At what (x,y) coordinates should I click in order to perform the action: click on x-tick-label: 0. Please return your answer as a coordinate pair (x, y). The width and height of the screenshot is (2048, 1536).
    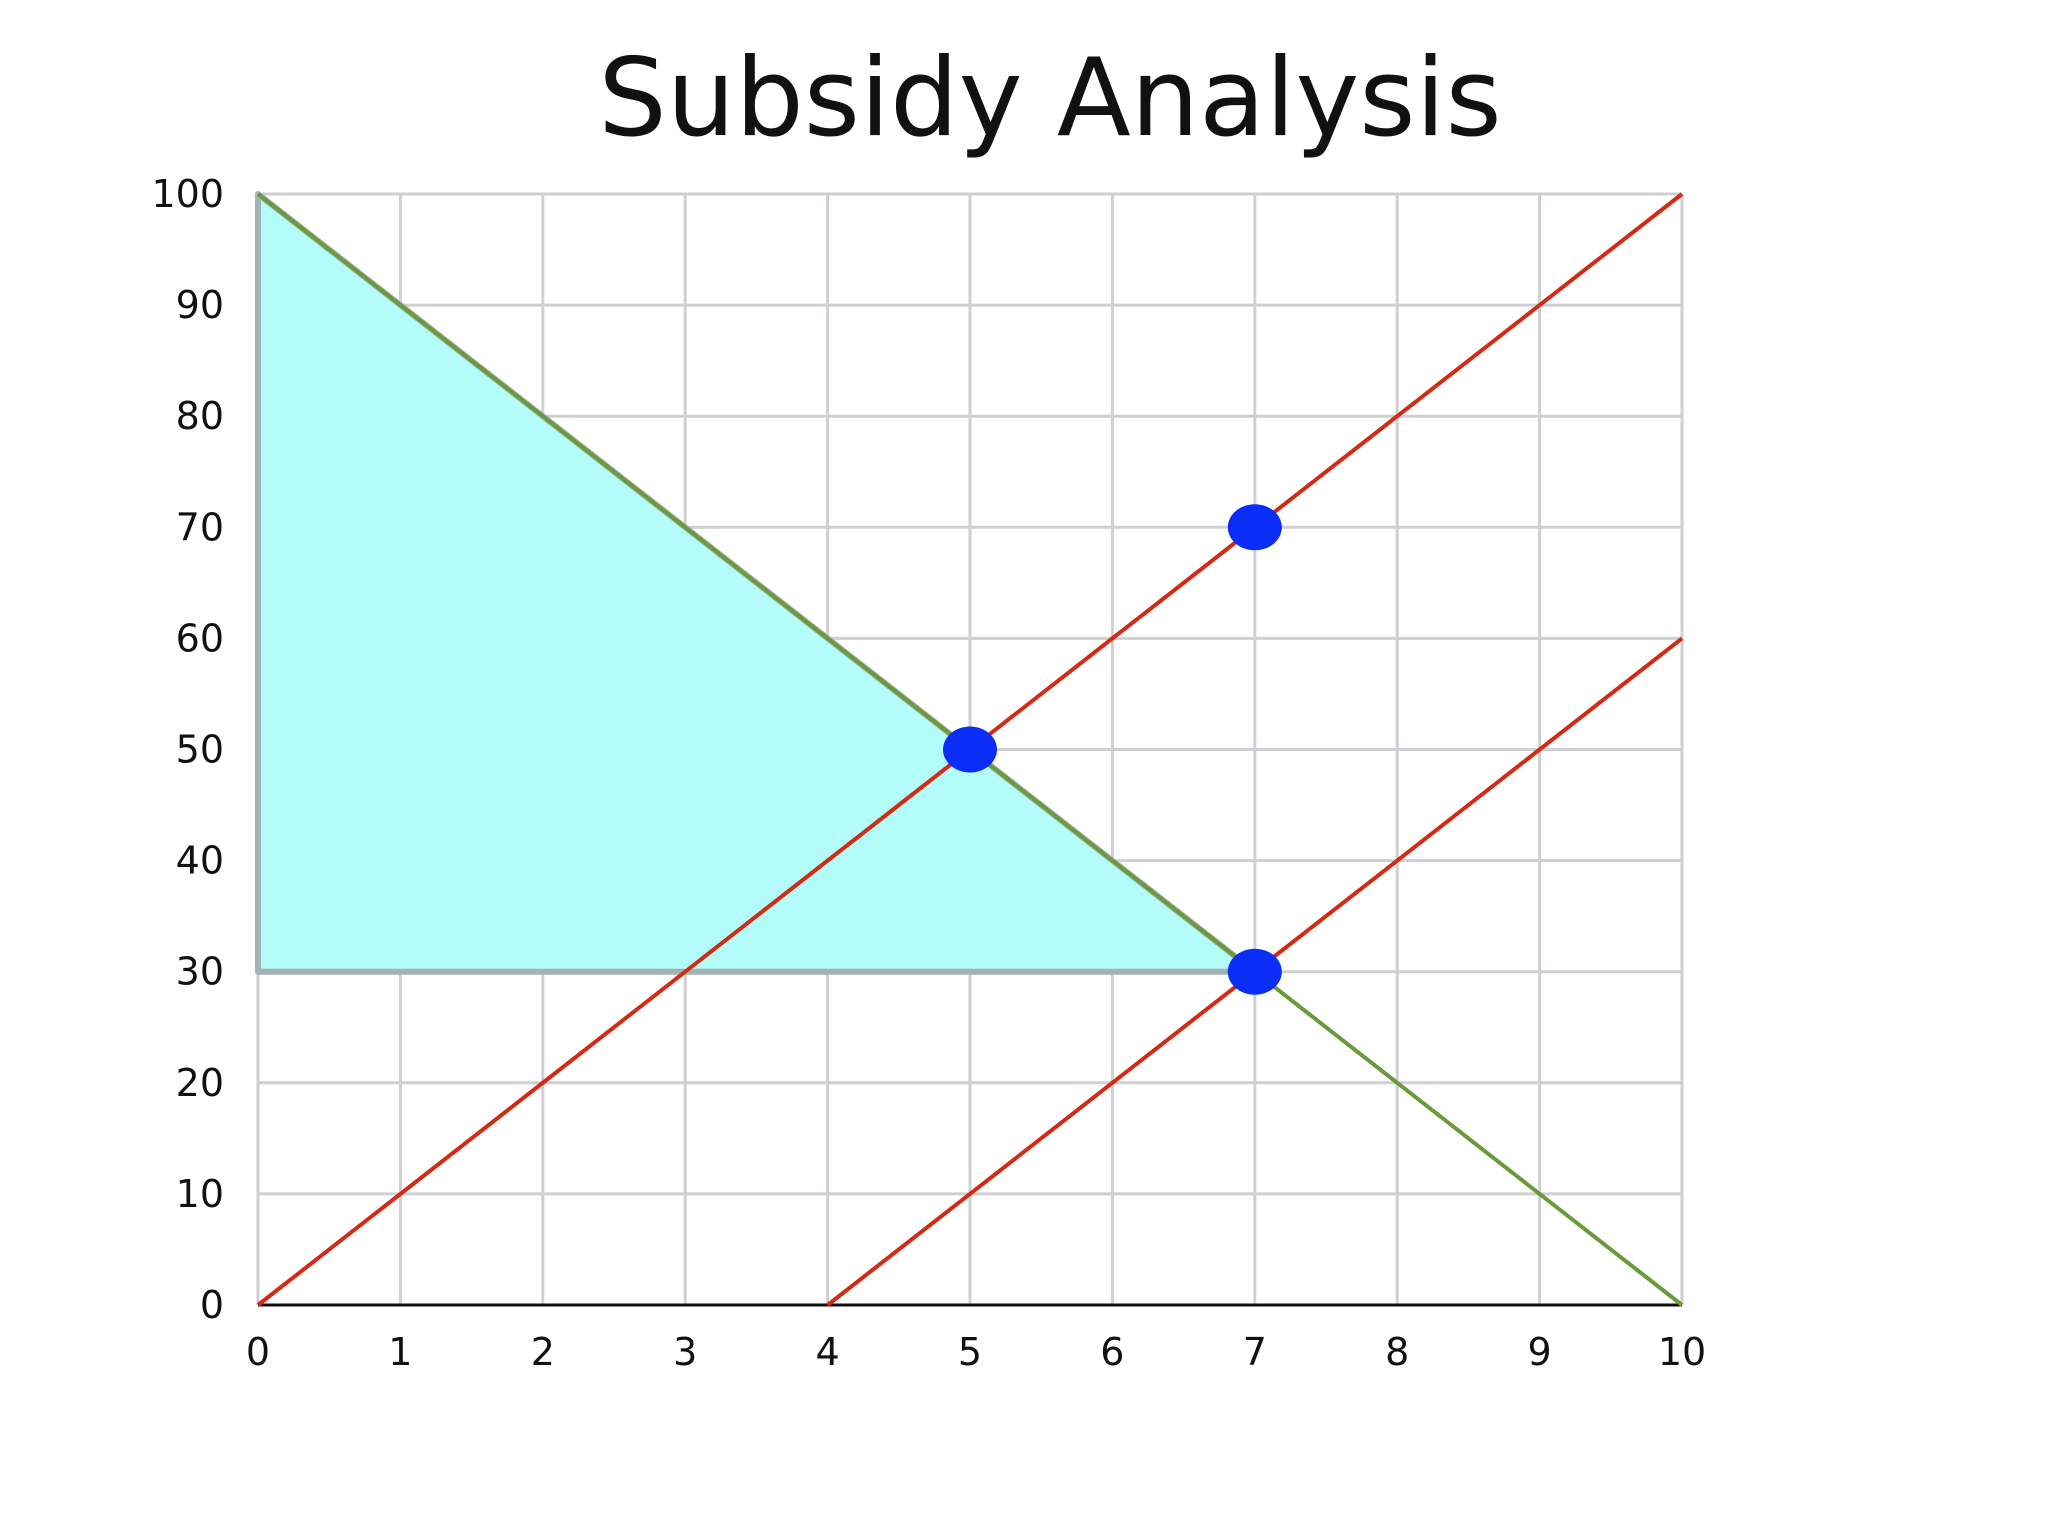
    Looking at the image, I should click on (258, 1352).